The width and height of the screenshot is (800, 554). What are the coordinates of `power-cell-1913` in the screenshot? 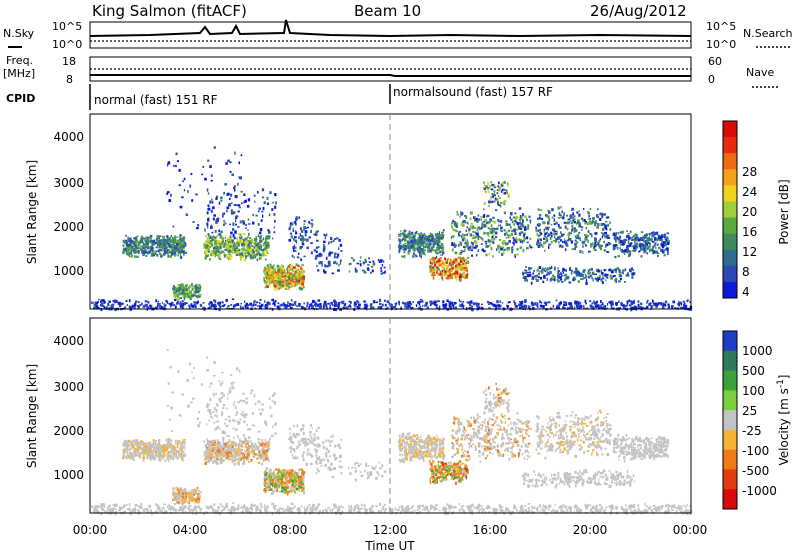 It's located at (433, 250).